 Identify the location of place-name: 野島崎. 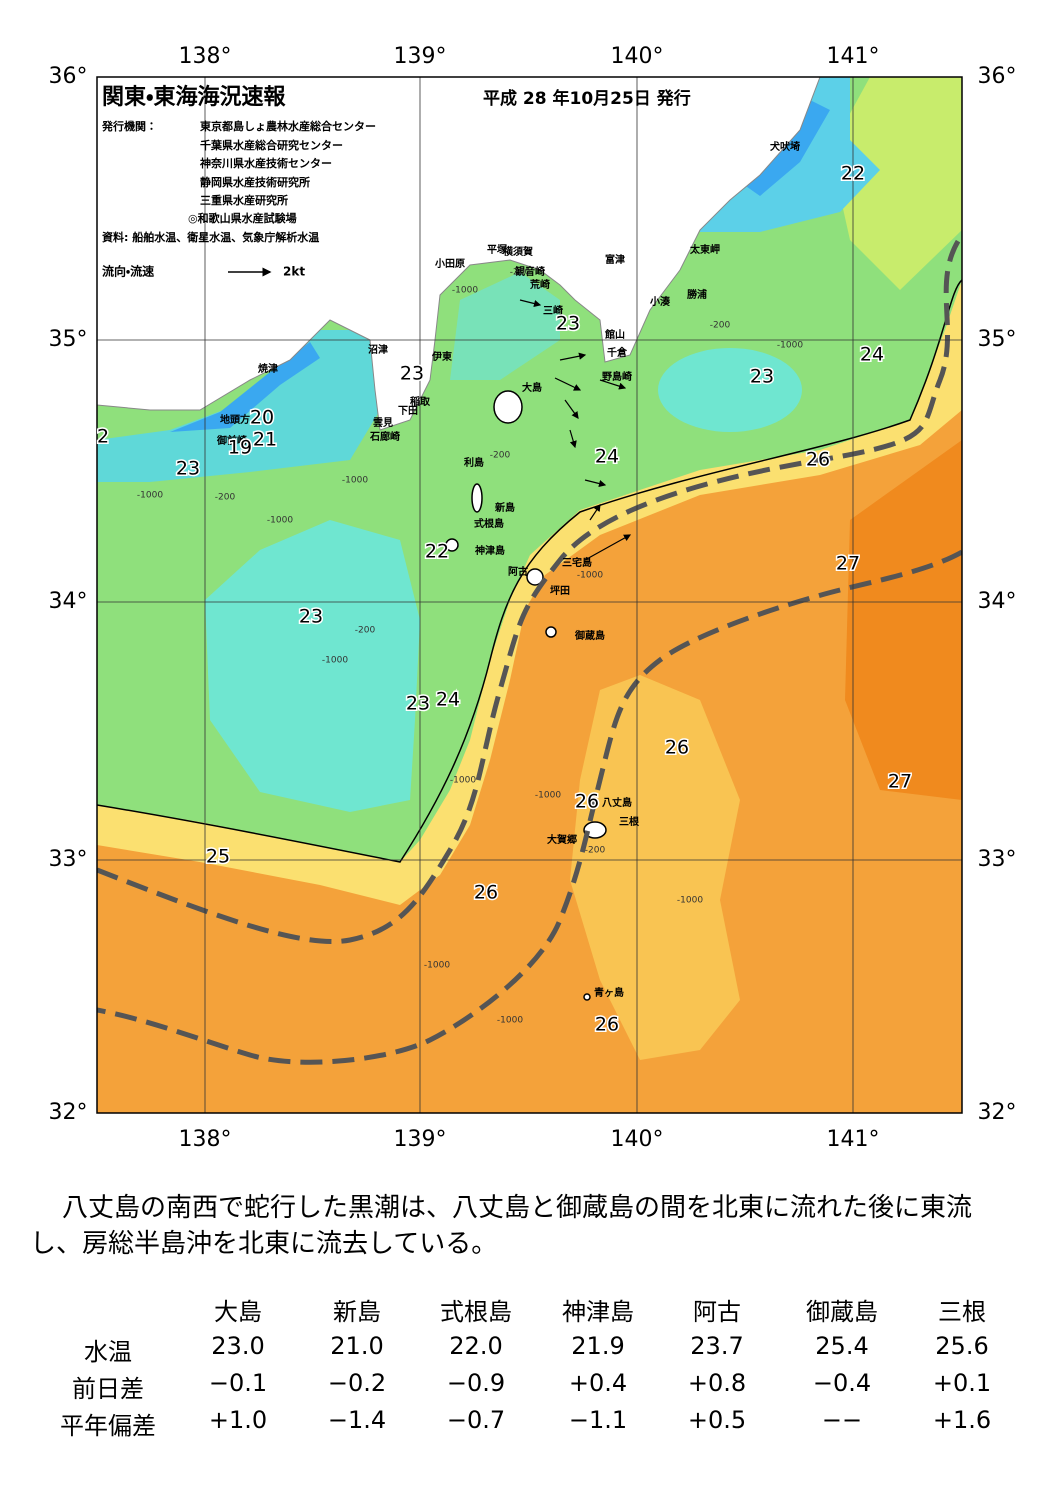
(617, 376).